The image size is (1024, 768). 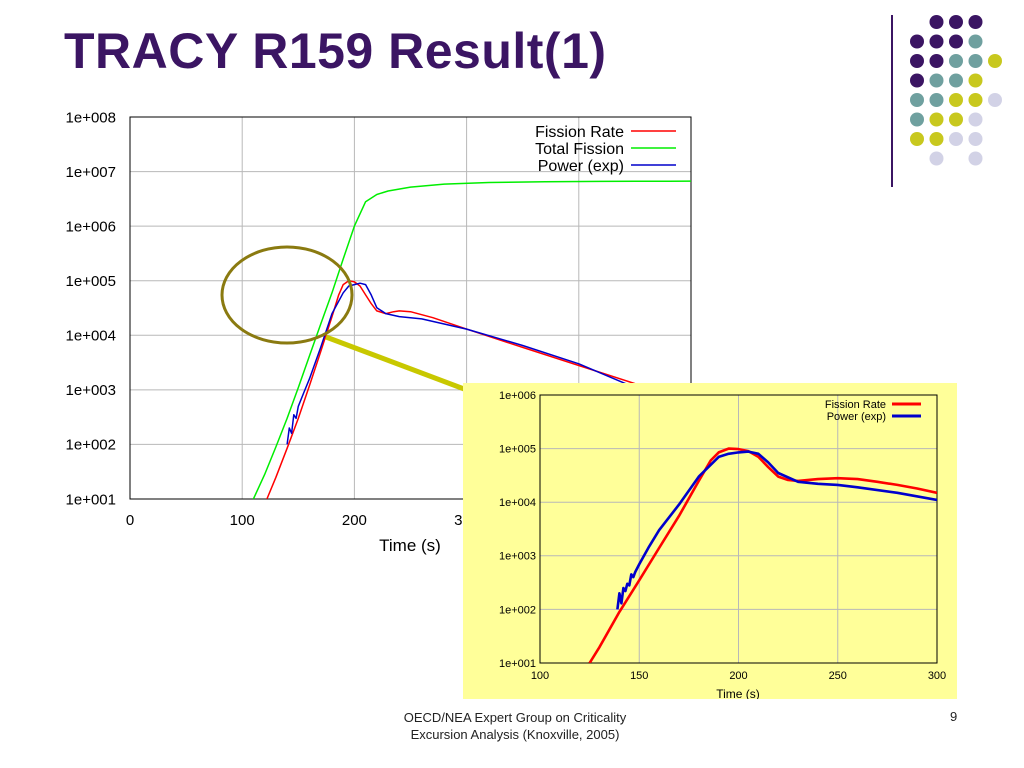 I want to click on zoom-arrow-line, so click(x=407, y=367).